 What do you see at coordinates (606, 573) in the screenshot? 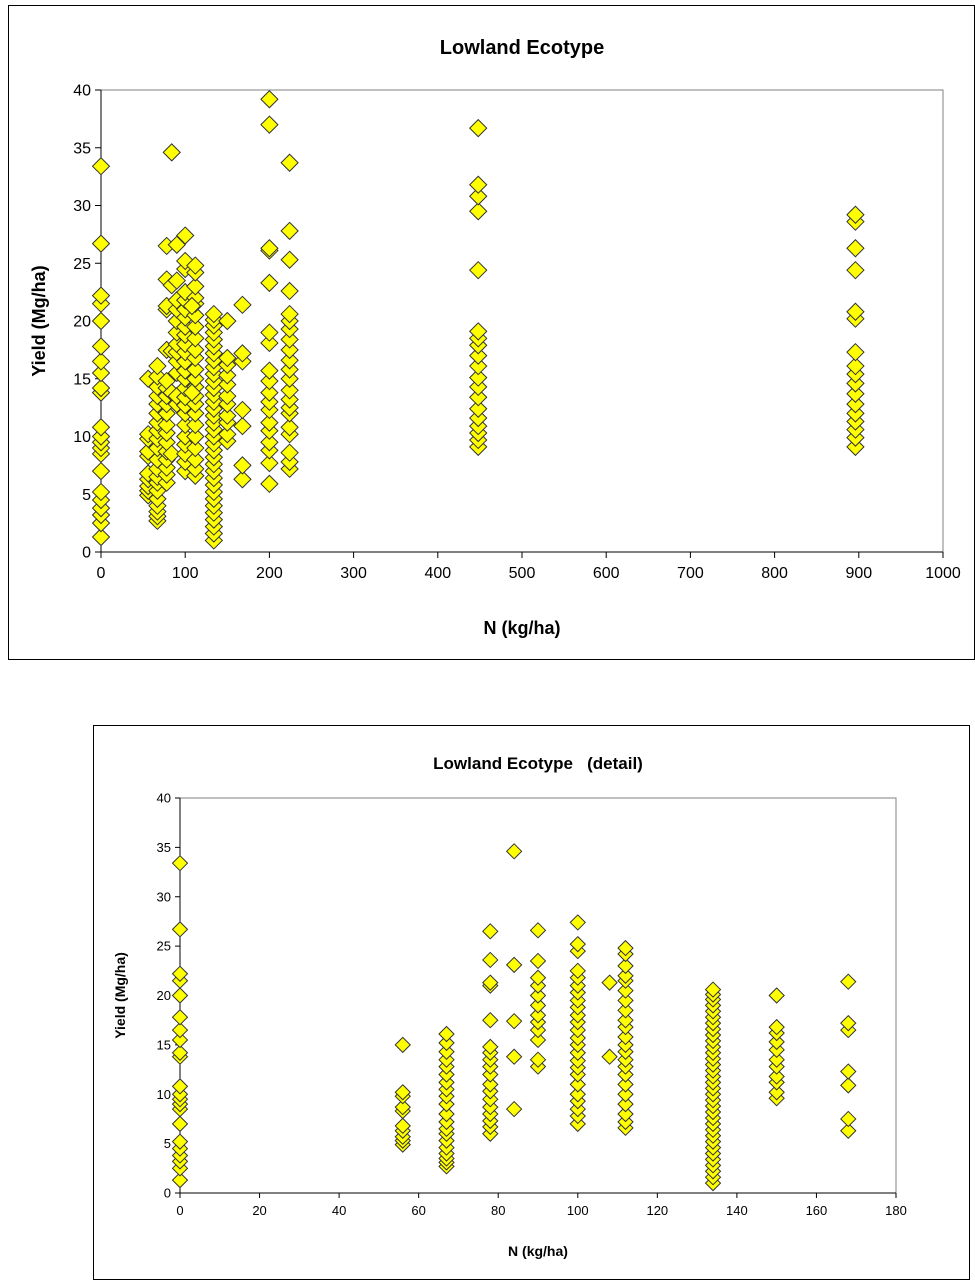
I see `x-tick-label: 600` at bounding box center [606, 573].